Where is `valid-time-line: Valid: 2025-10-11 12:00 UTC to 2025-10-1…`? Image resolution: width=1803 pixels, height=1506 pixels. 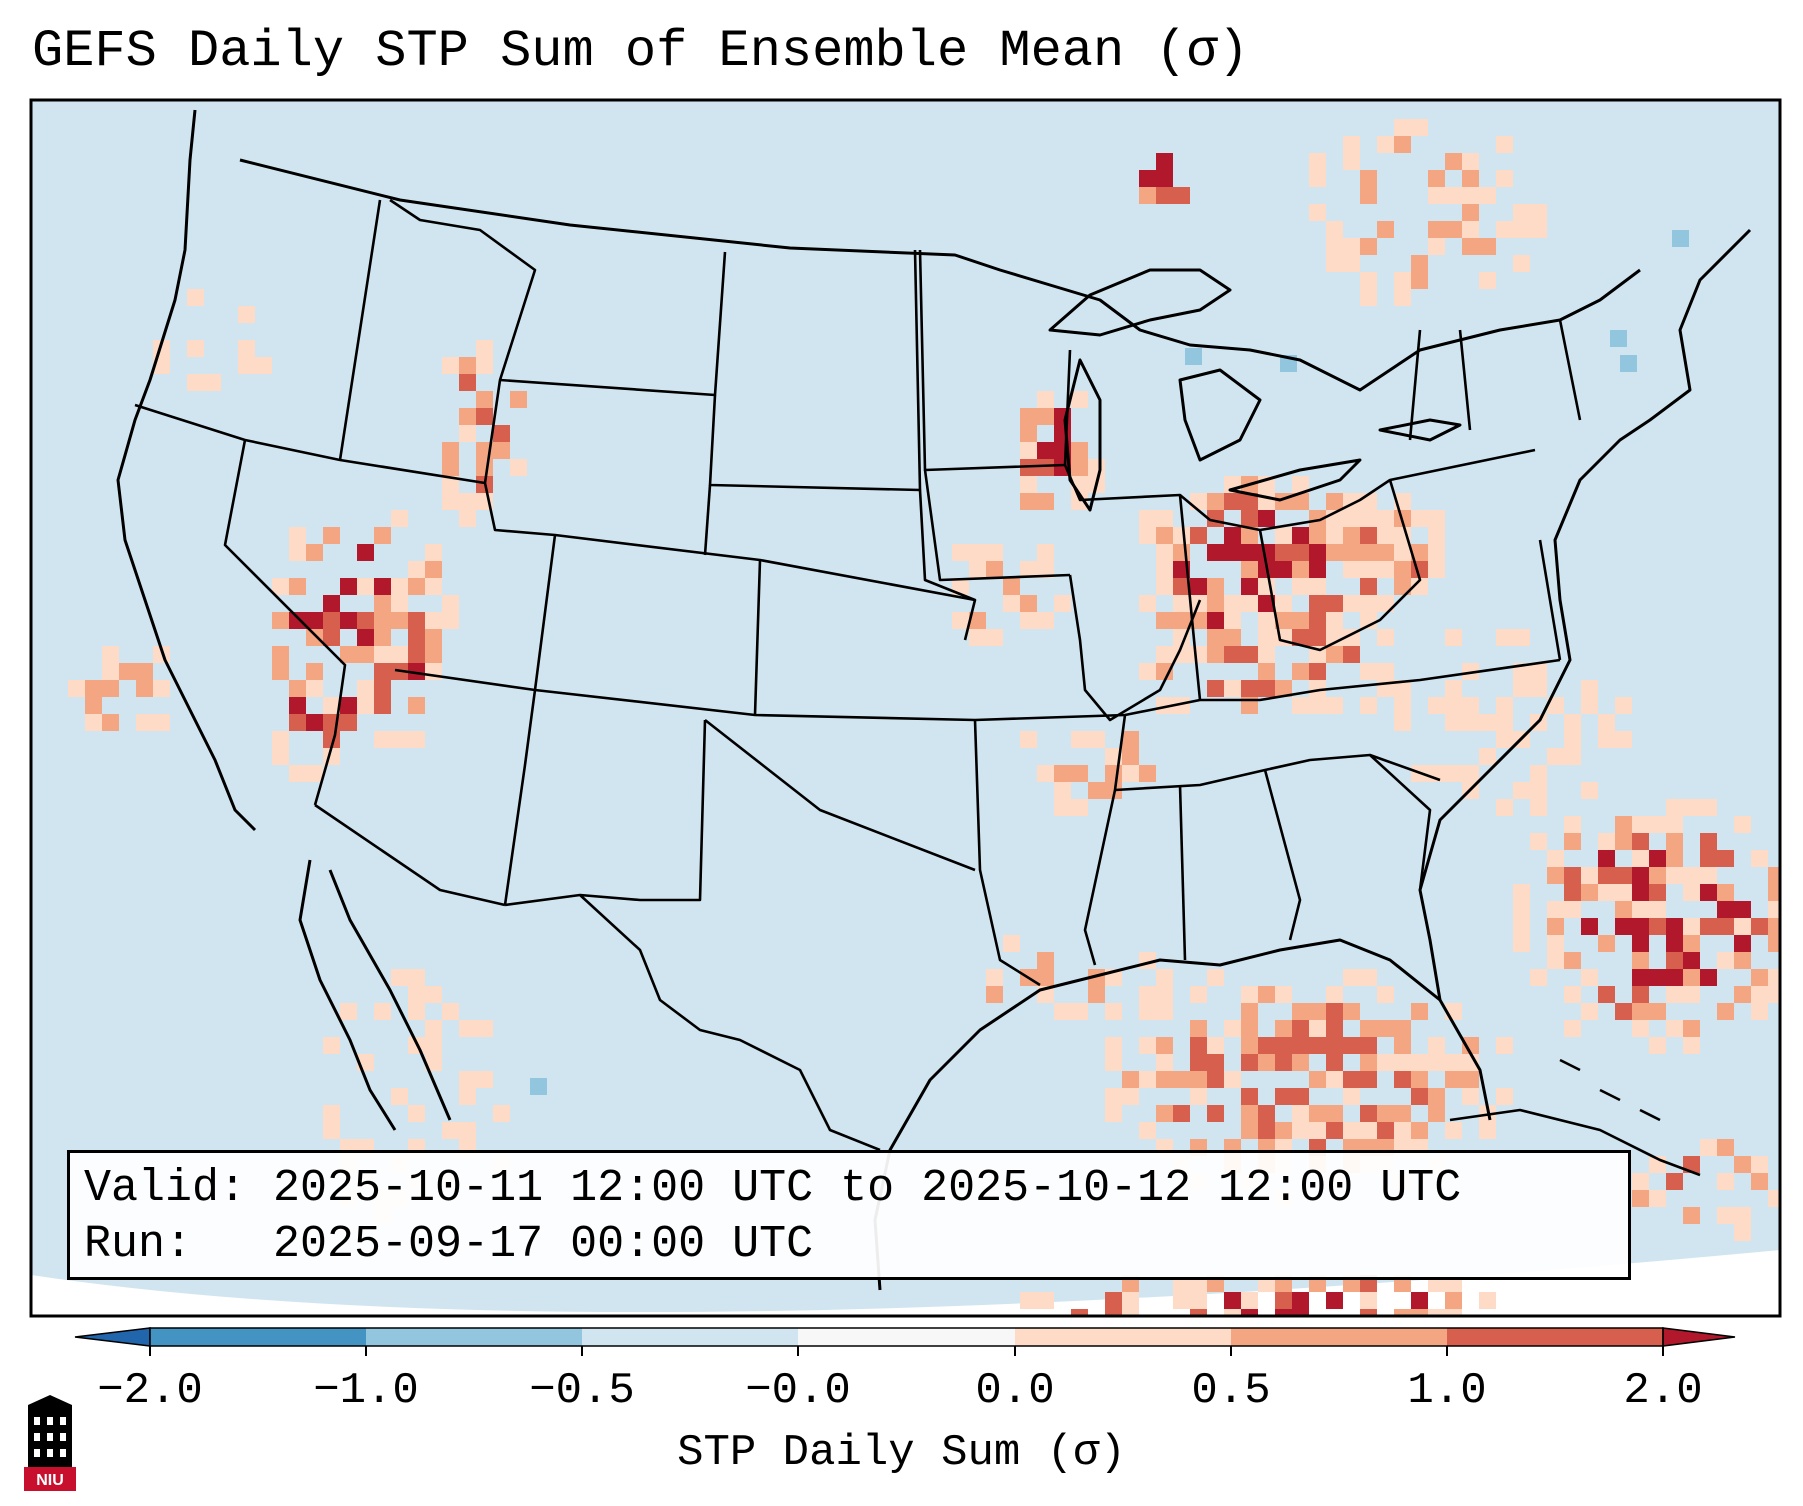 valid-time-line: Valid: 2025-10-11 12:00 UTC to 2025-10-1… is located at coordinates (773, 1188).